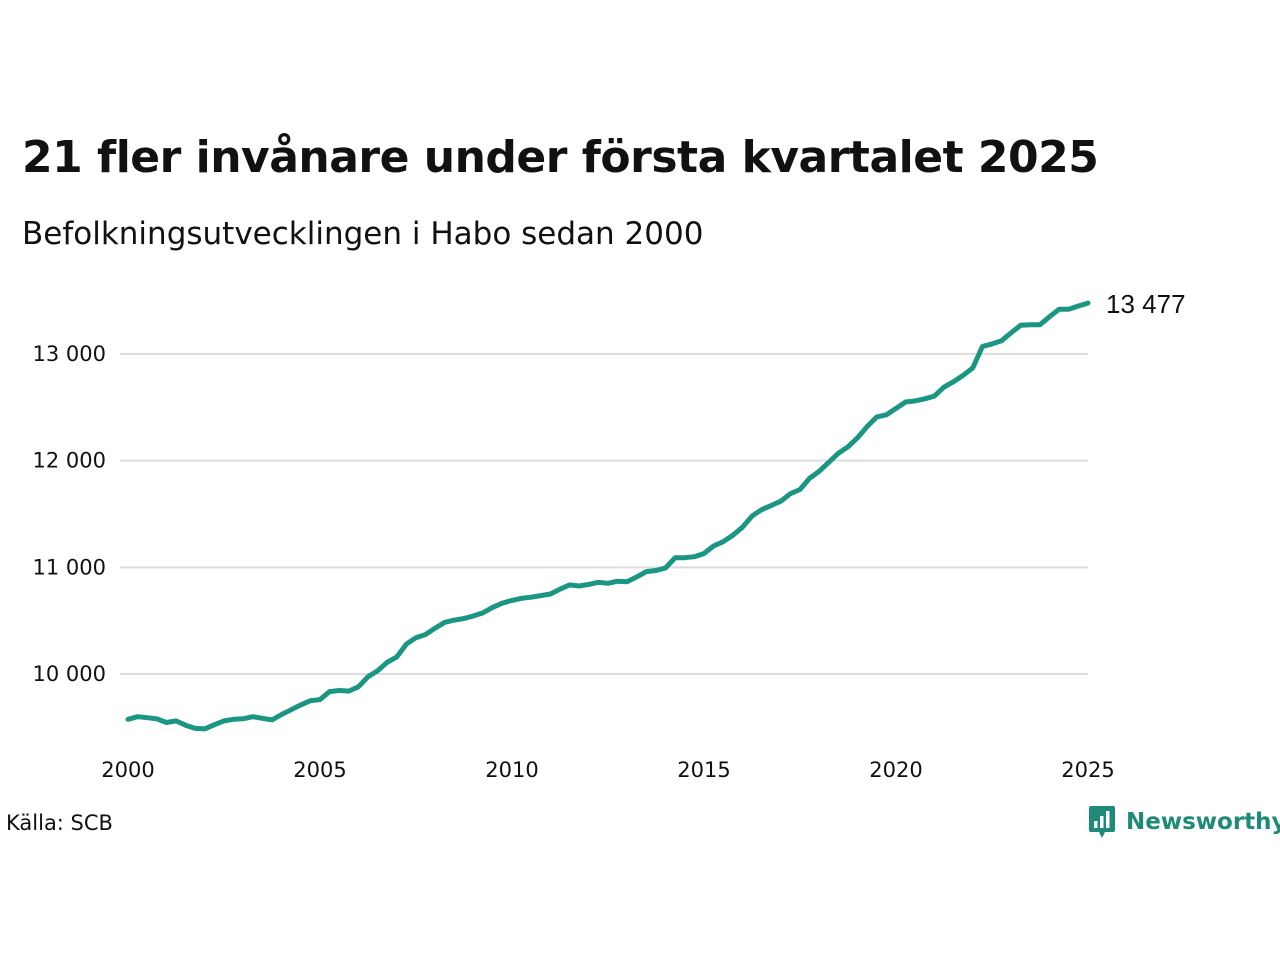  Describe the element at coordinates (69, 567) in the screenshot. I see `y-tick-label: 11 000` at that location.